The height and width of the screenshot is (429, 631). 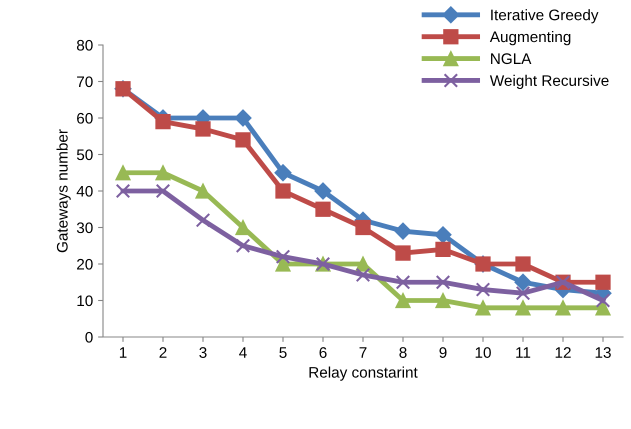 What do you see at coordinates (85, 82) in the screenshot?
I see `y-tick-label: 70` at bounding box center [85, 82].